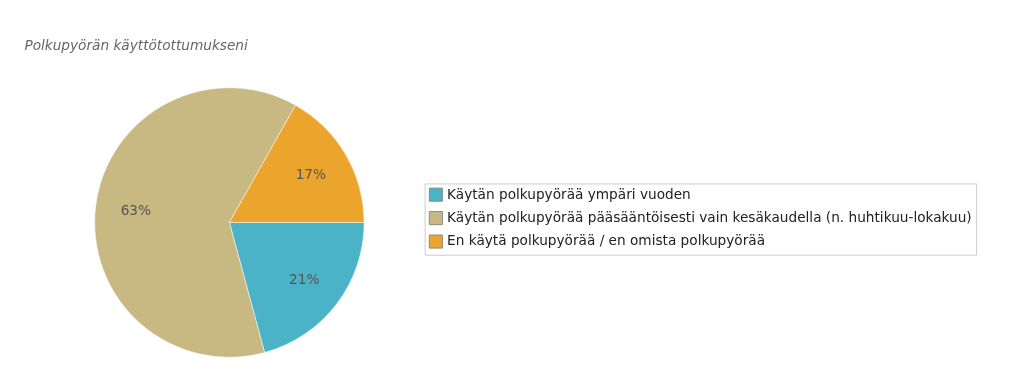  What do you see at coordinates (304, 278) in the screenshot?
I see `data-label: 21%` at bounding box center [304, 278].